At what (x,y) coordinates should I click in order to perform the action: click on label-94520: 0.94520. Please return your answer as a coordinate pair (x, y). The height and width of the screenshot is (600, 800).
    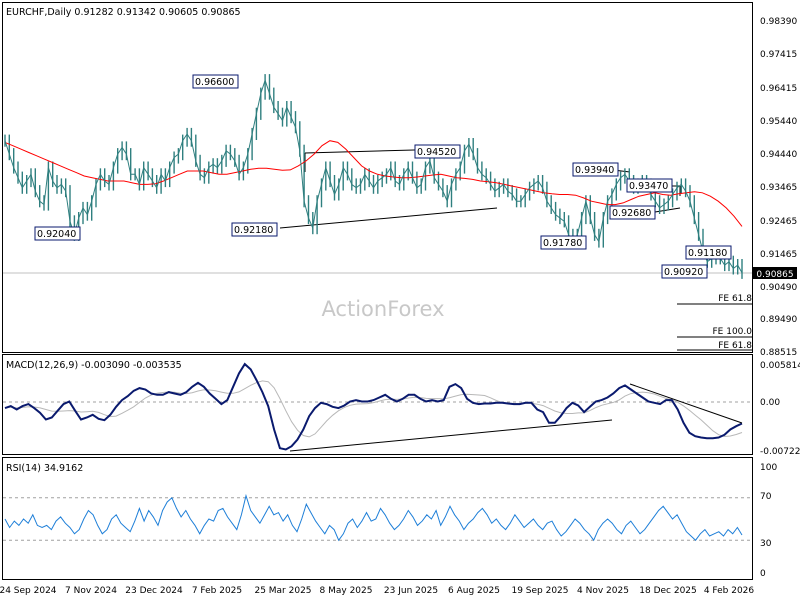
    Looking at the image, I should click on (436, 152).